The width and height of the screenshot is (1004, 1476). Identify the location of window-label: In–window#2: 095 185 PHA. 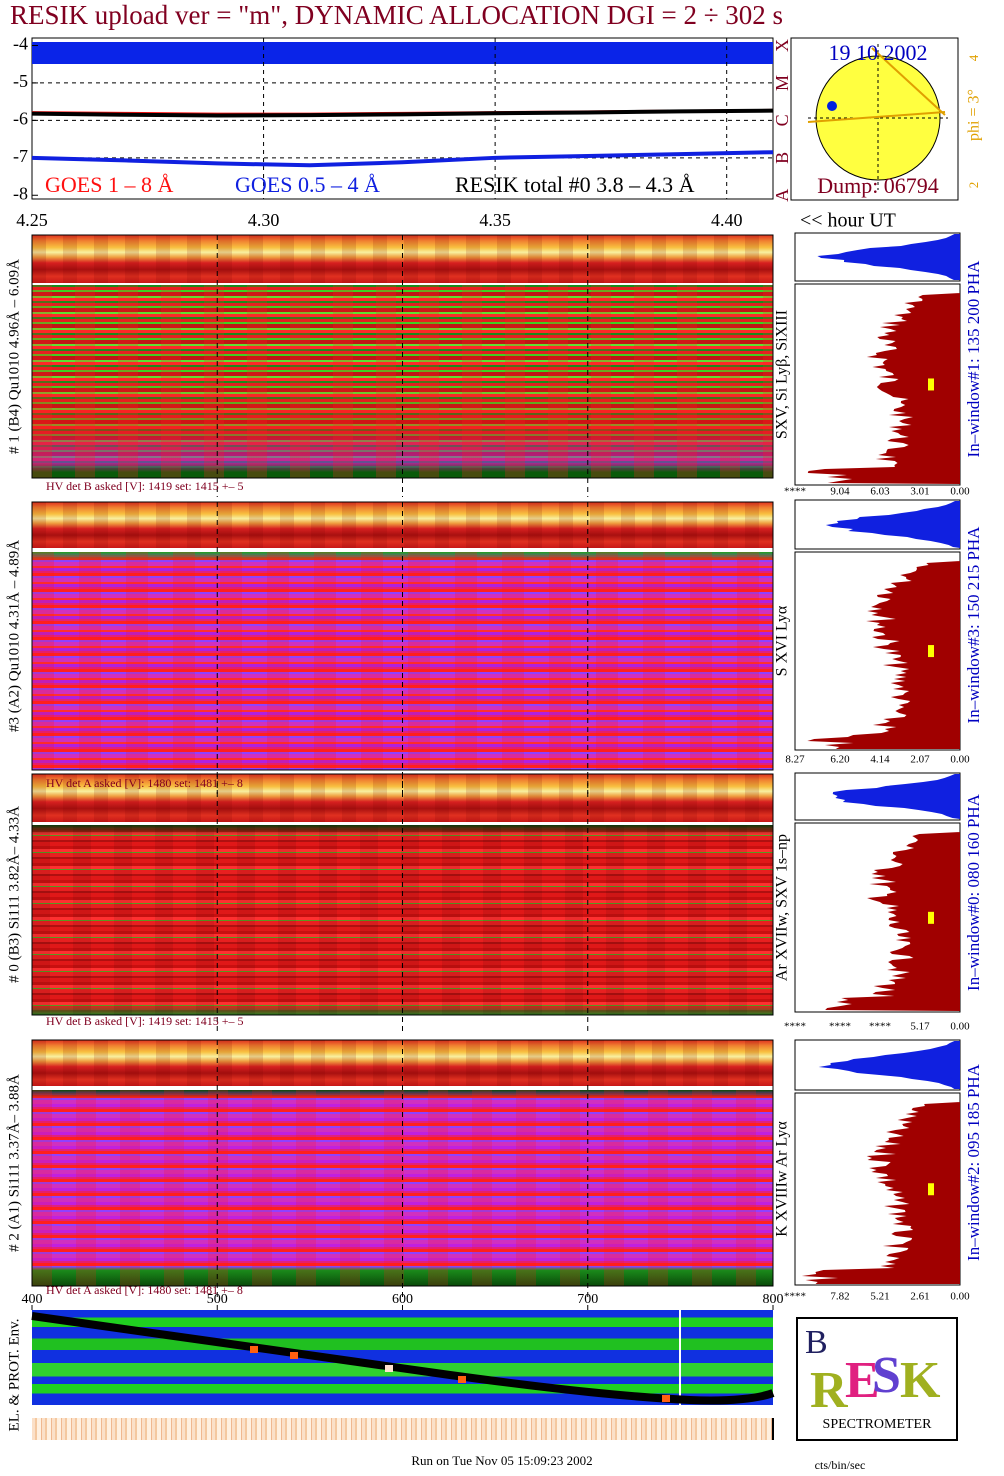
(973, 1162).